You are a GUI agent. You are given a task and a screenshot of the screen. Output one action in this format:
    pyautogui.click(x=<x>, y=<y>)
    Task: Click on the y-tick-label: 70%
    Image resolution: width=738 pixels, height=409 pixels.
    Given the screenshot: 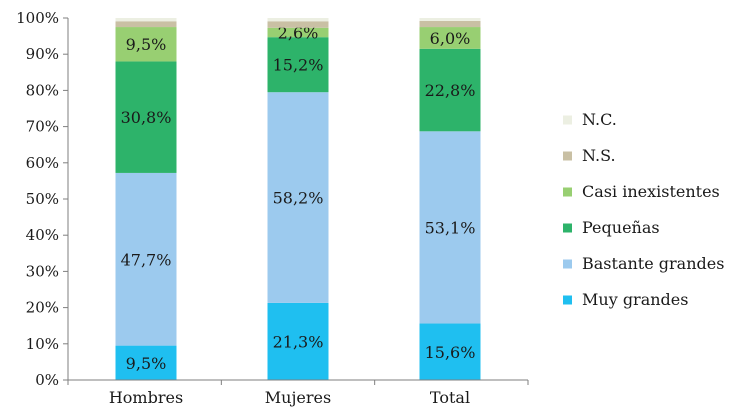 What is the action you would take?
    pyautogui.click(x=42, y=127)
    